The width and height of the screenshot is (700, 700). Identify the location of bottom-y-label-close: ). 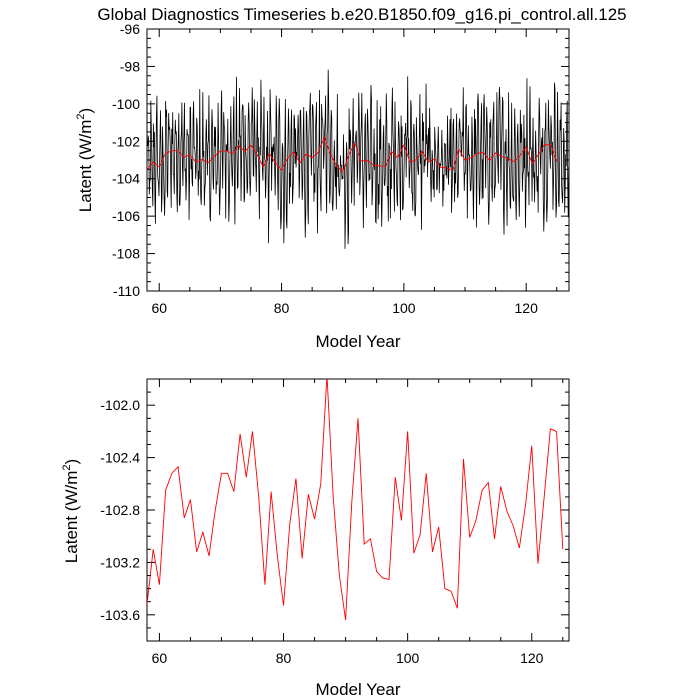
(71, 462).